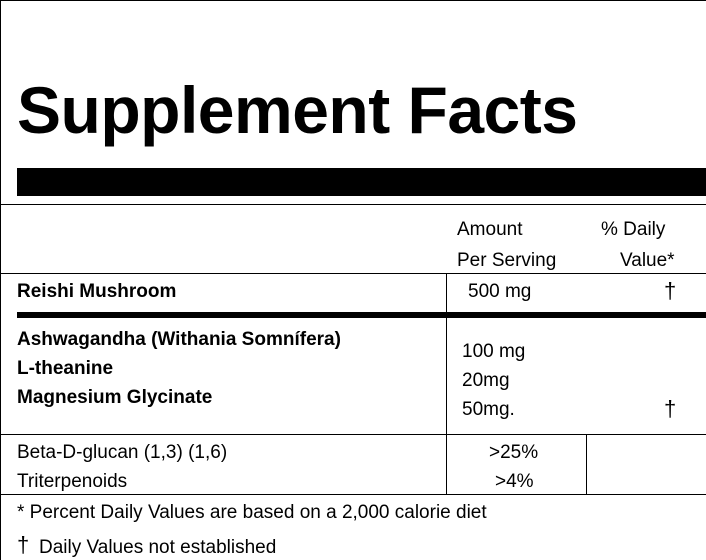  Describe the element at coordinates (353, 273) in the screenshot. I see `divider-row1-top` at that location.